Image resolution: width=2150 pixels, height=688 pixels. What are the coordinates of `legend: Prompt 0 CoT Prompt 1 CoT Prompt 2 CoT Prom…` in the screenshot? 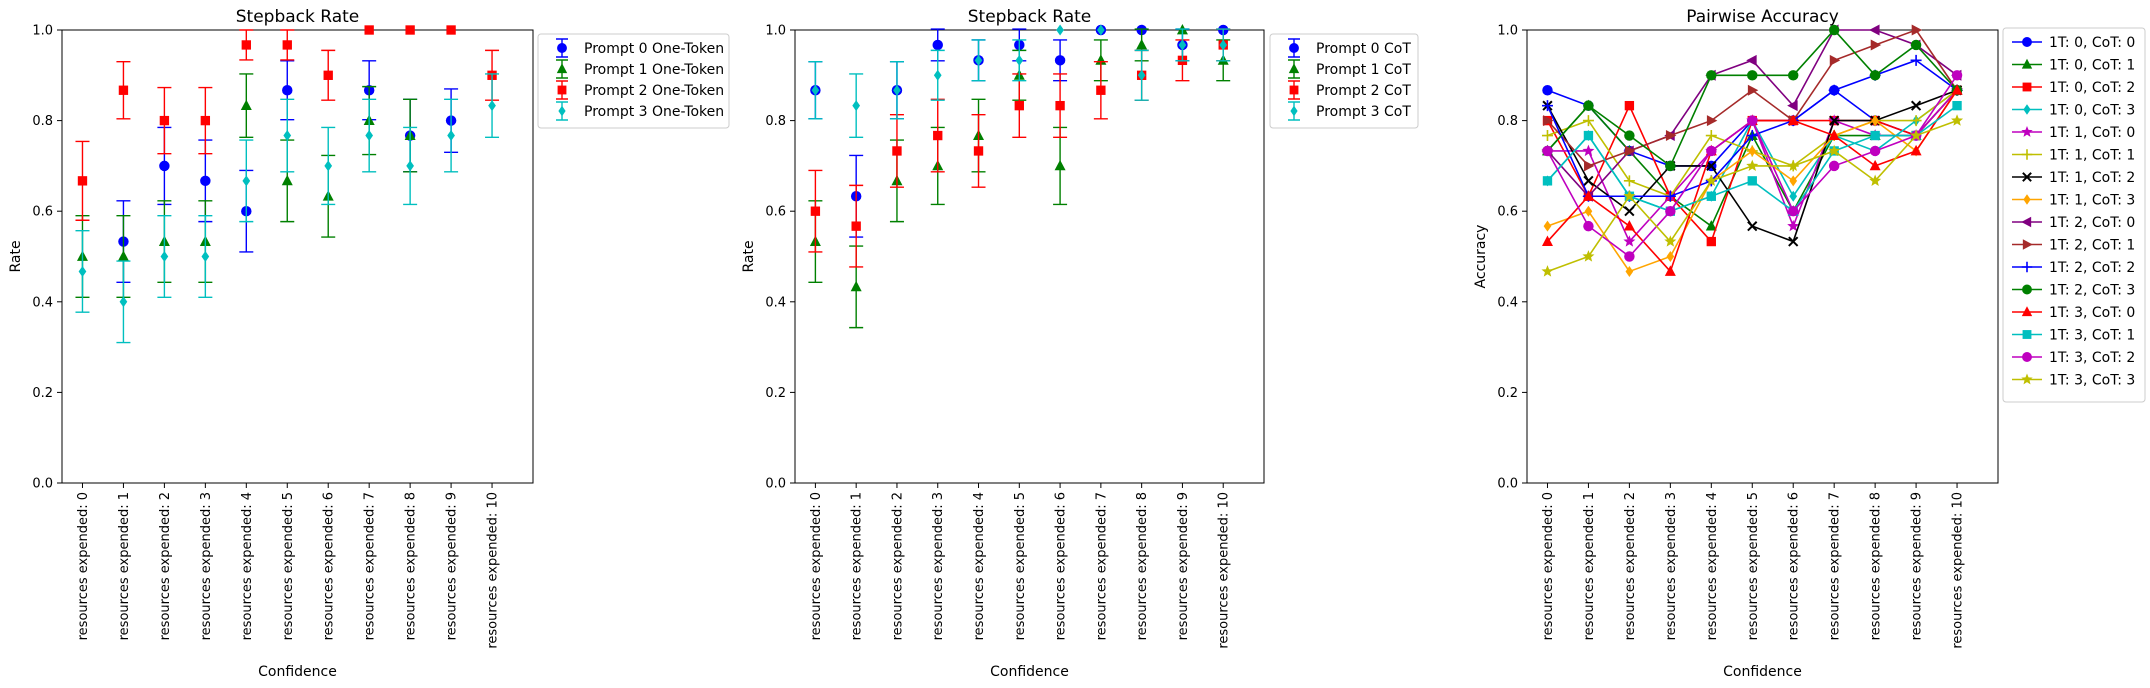 It's located at (1344, 81).